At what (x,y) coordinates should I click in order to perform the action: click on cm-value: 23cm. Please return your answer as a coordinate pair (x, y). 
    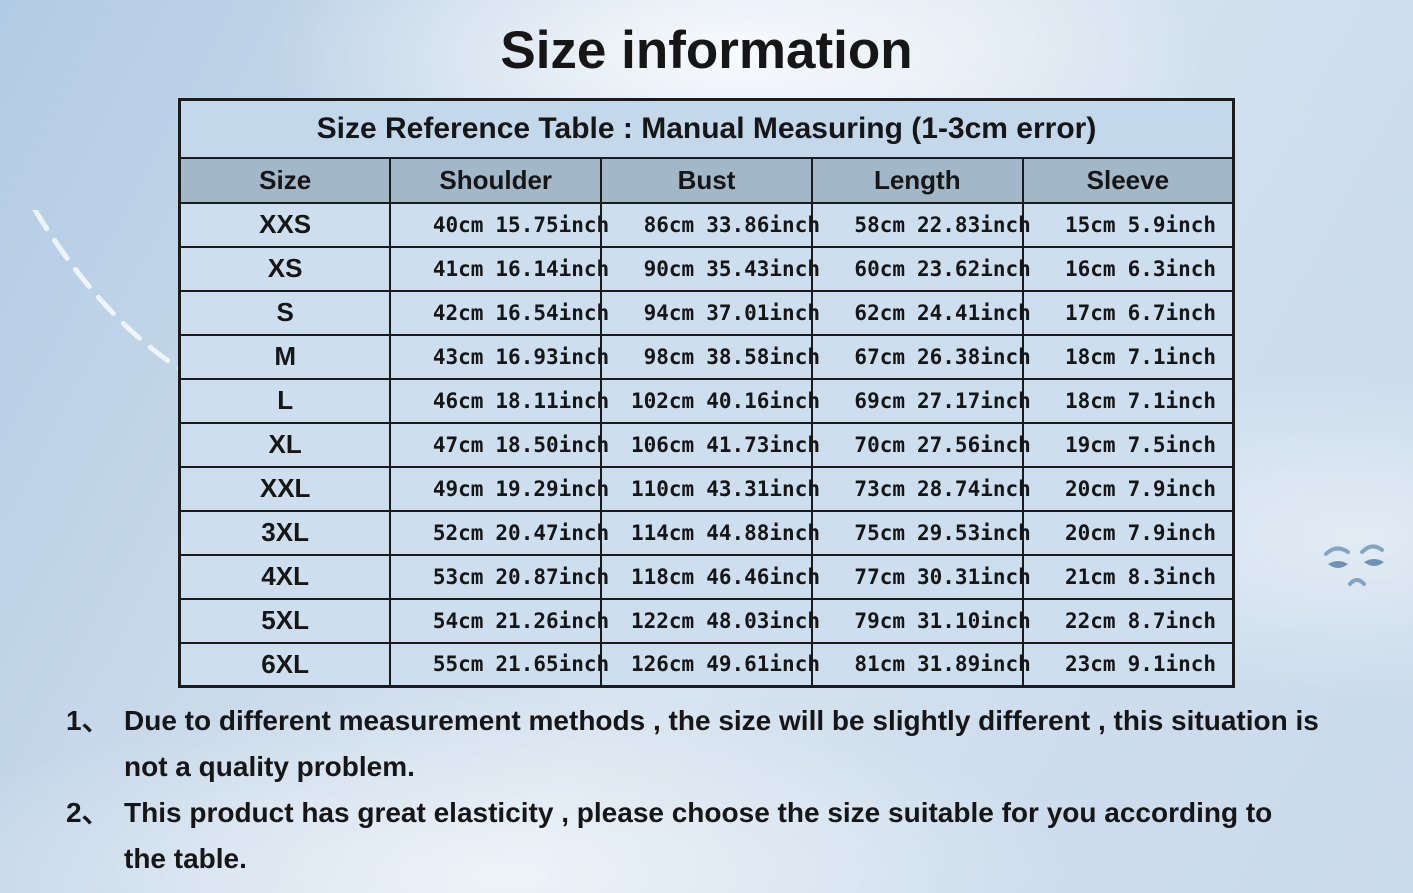
    Looking at the image, I should click on (1090, 664).